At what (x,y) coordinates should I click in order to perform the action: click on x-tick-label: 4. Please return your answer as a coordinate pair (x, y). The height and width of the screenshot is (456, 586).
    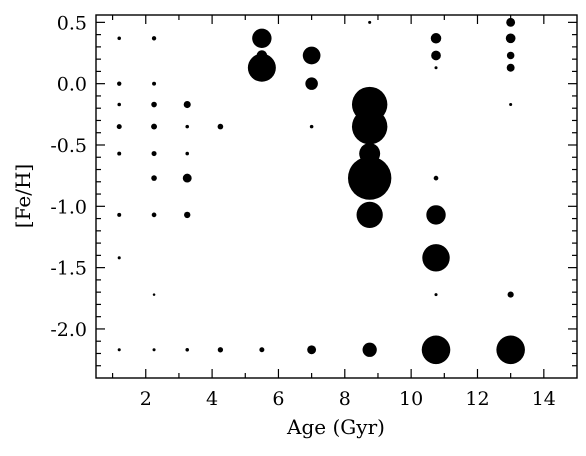
    Looking at the image, I should click on (212, 399).